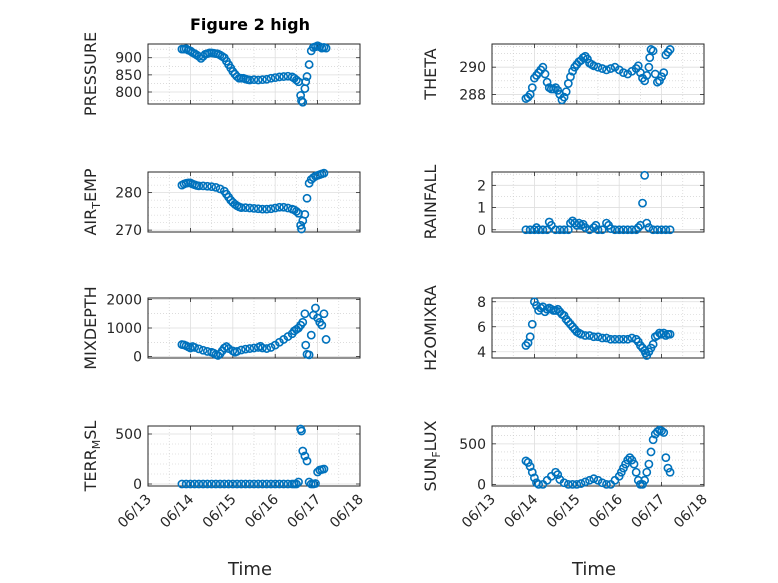  Describe the element at coordinates (430, 328) in the screenshot. I see `y-axis-label: H2OMIXRA` at that location.